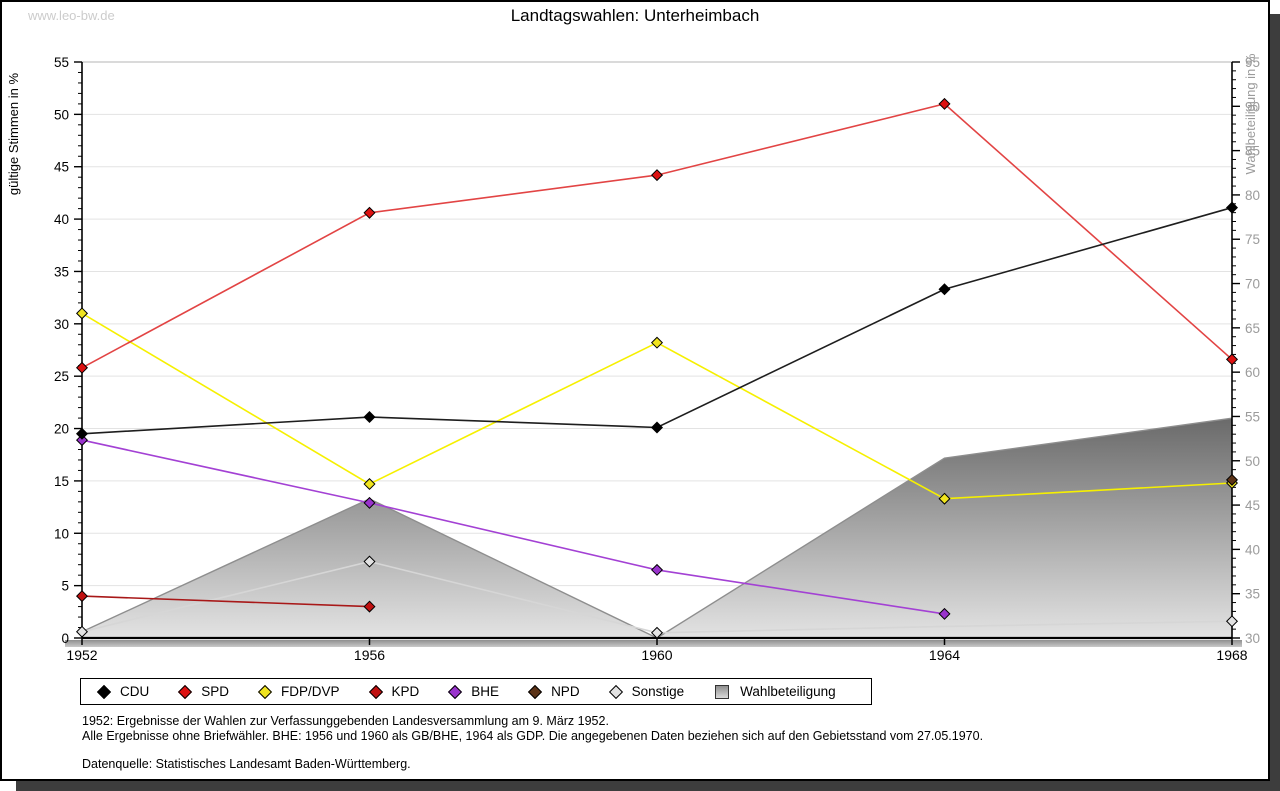 The width and height of the screenshot is (1280, 791). I want to click on y-left-tick-label: 10, so click(61, 533).